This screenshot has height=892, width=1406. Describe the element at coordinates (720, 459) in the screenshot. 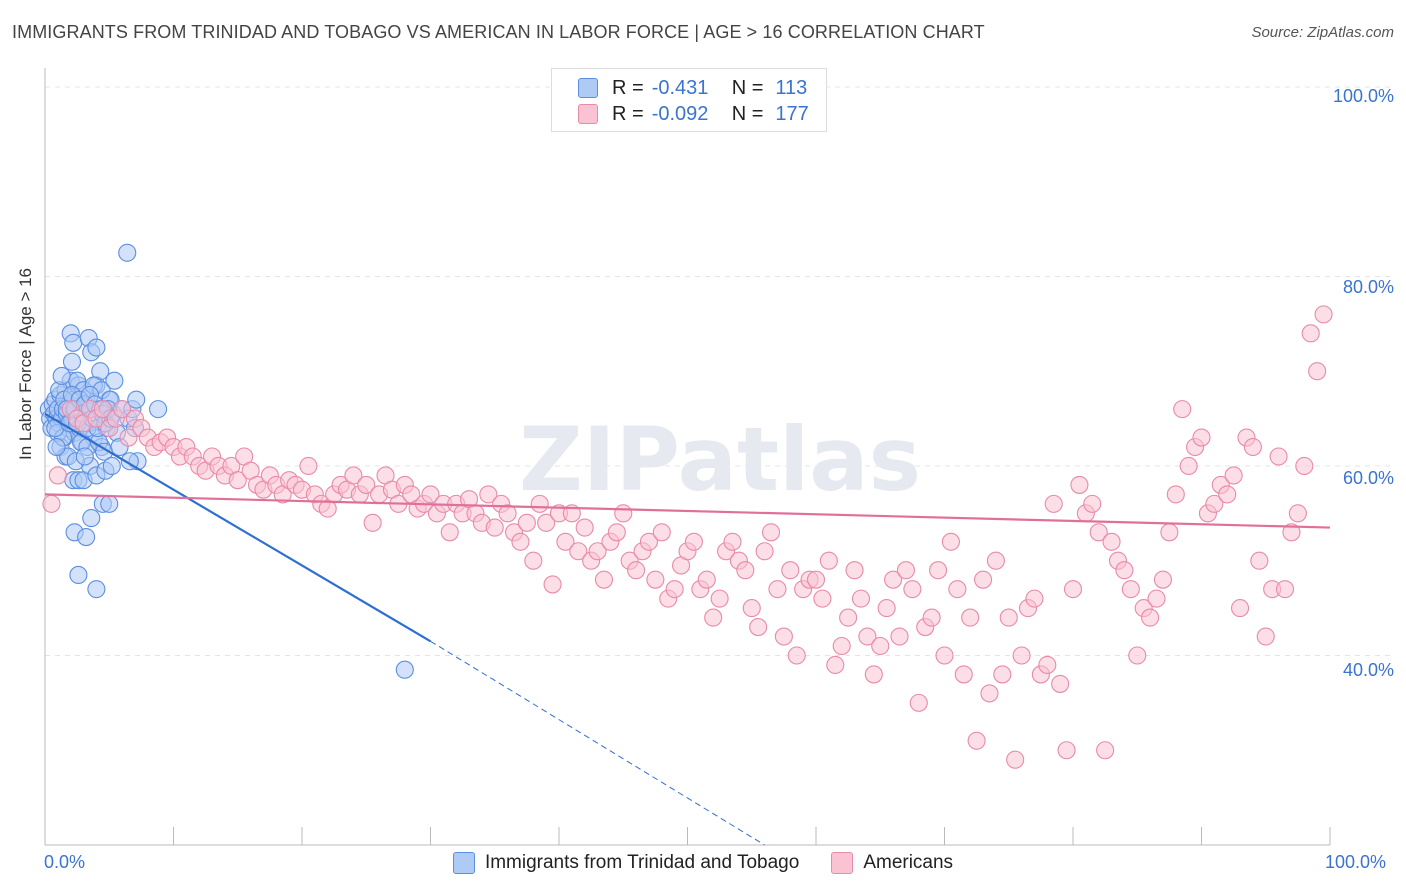

I see `watermark: ZIPatlas` at that location.